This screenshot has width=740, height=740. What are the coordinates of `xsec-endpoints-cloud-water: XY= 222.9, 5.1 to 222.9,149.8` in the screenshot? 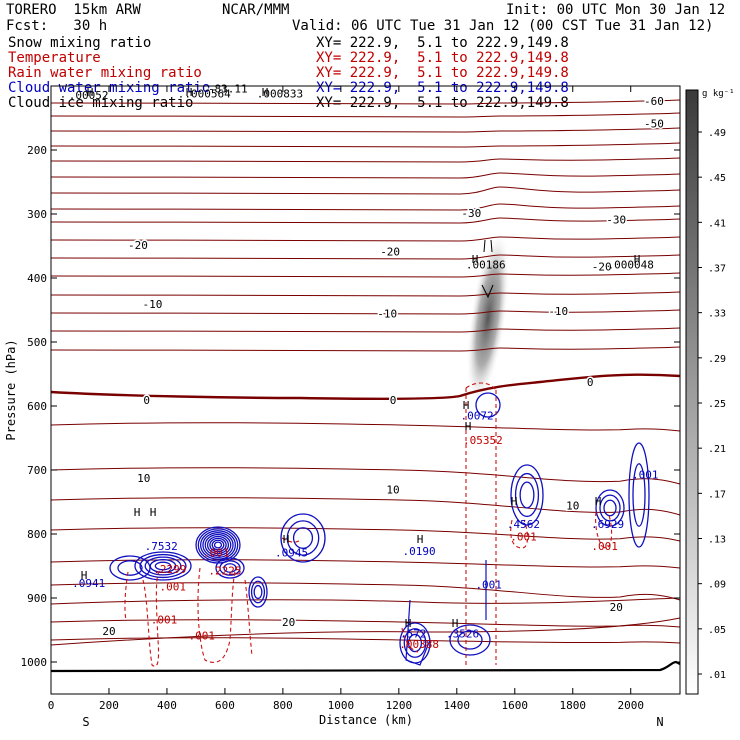 It's located at (442, 88).